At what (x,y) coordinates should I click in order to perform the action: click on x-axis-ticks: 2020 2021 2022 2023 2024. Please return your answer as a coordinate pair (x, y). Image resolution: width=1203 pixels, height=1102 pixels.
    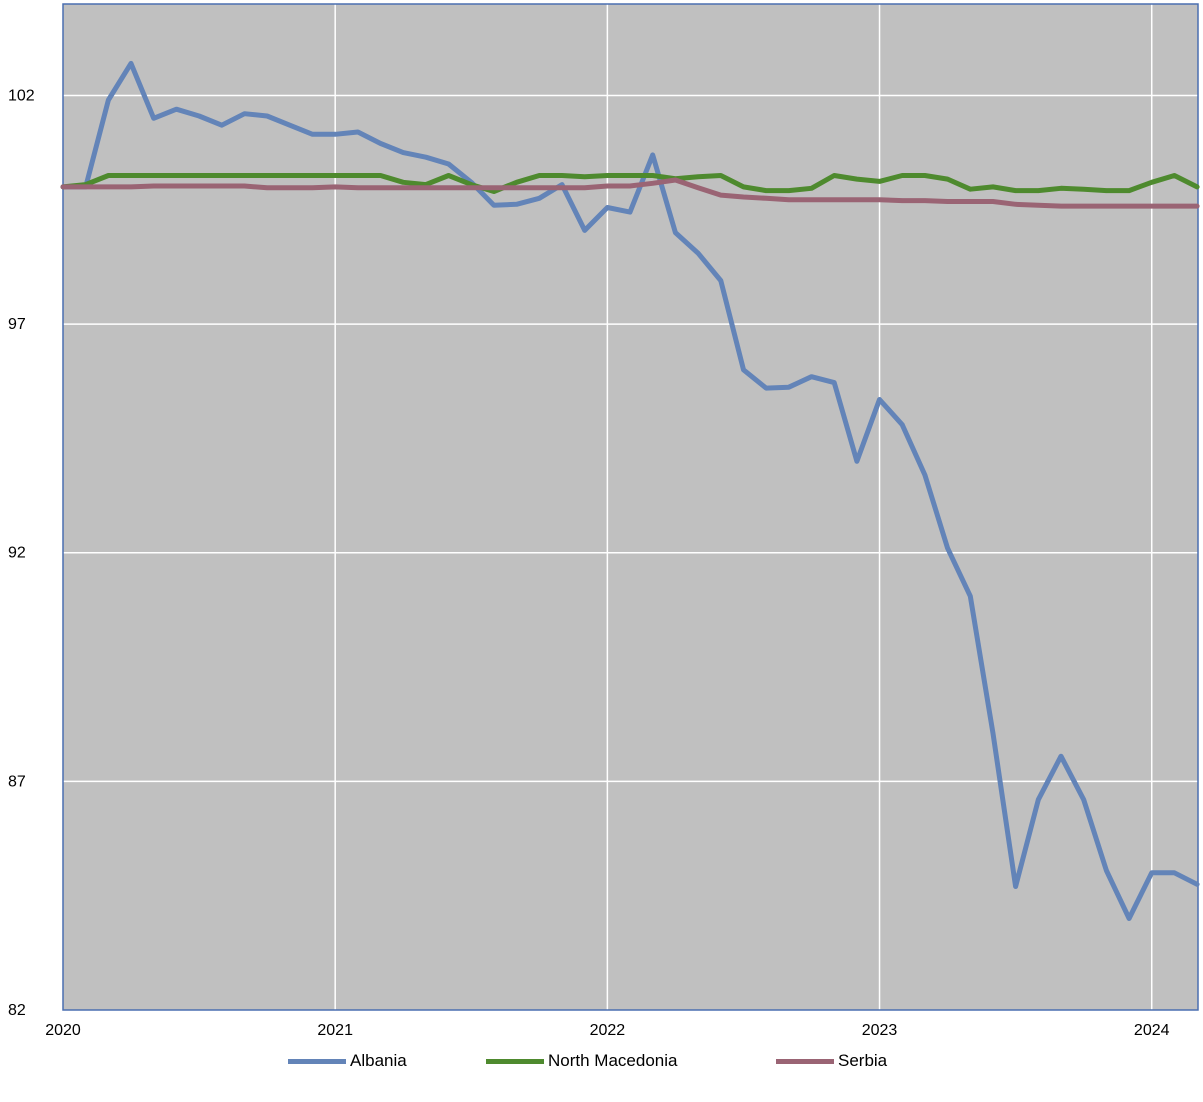
    Looking at the image, I should click on (607, 1030).